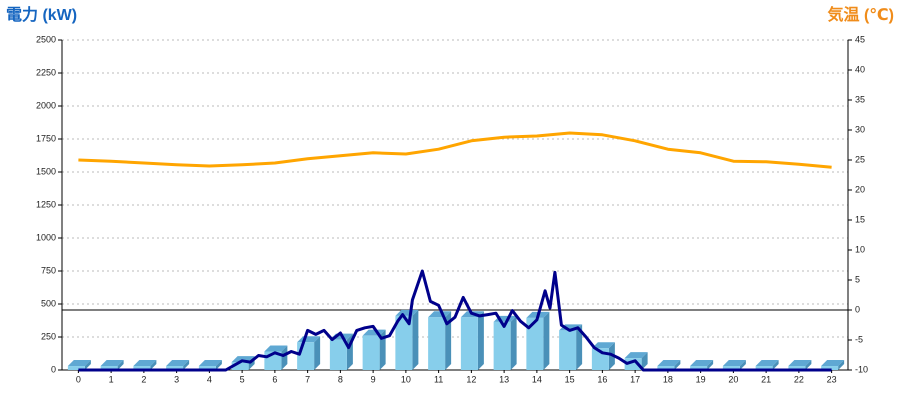 This screenshot has width=900, height=400. What do you see at coordinates (860, 159) in the screenshot?
I see `y2-tick-label: 25` at bounding box center [860, 159].